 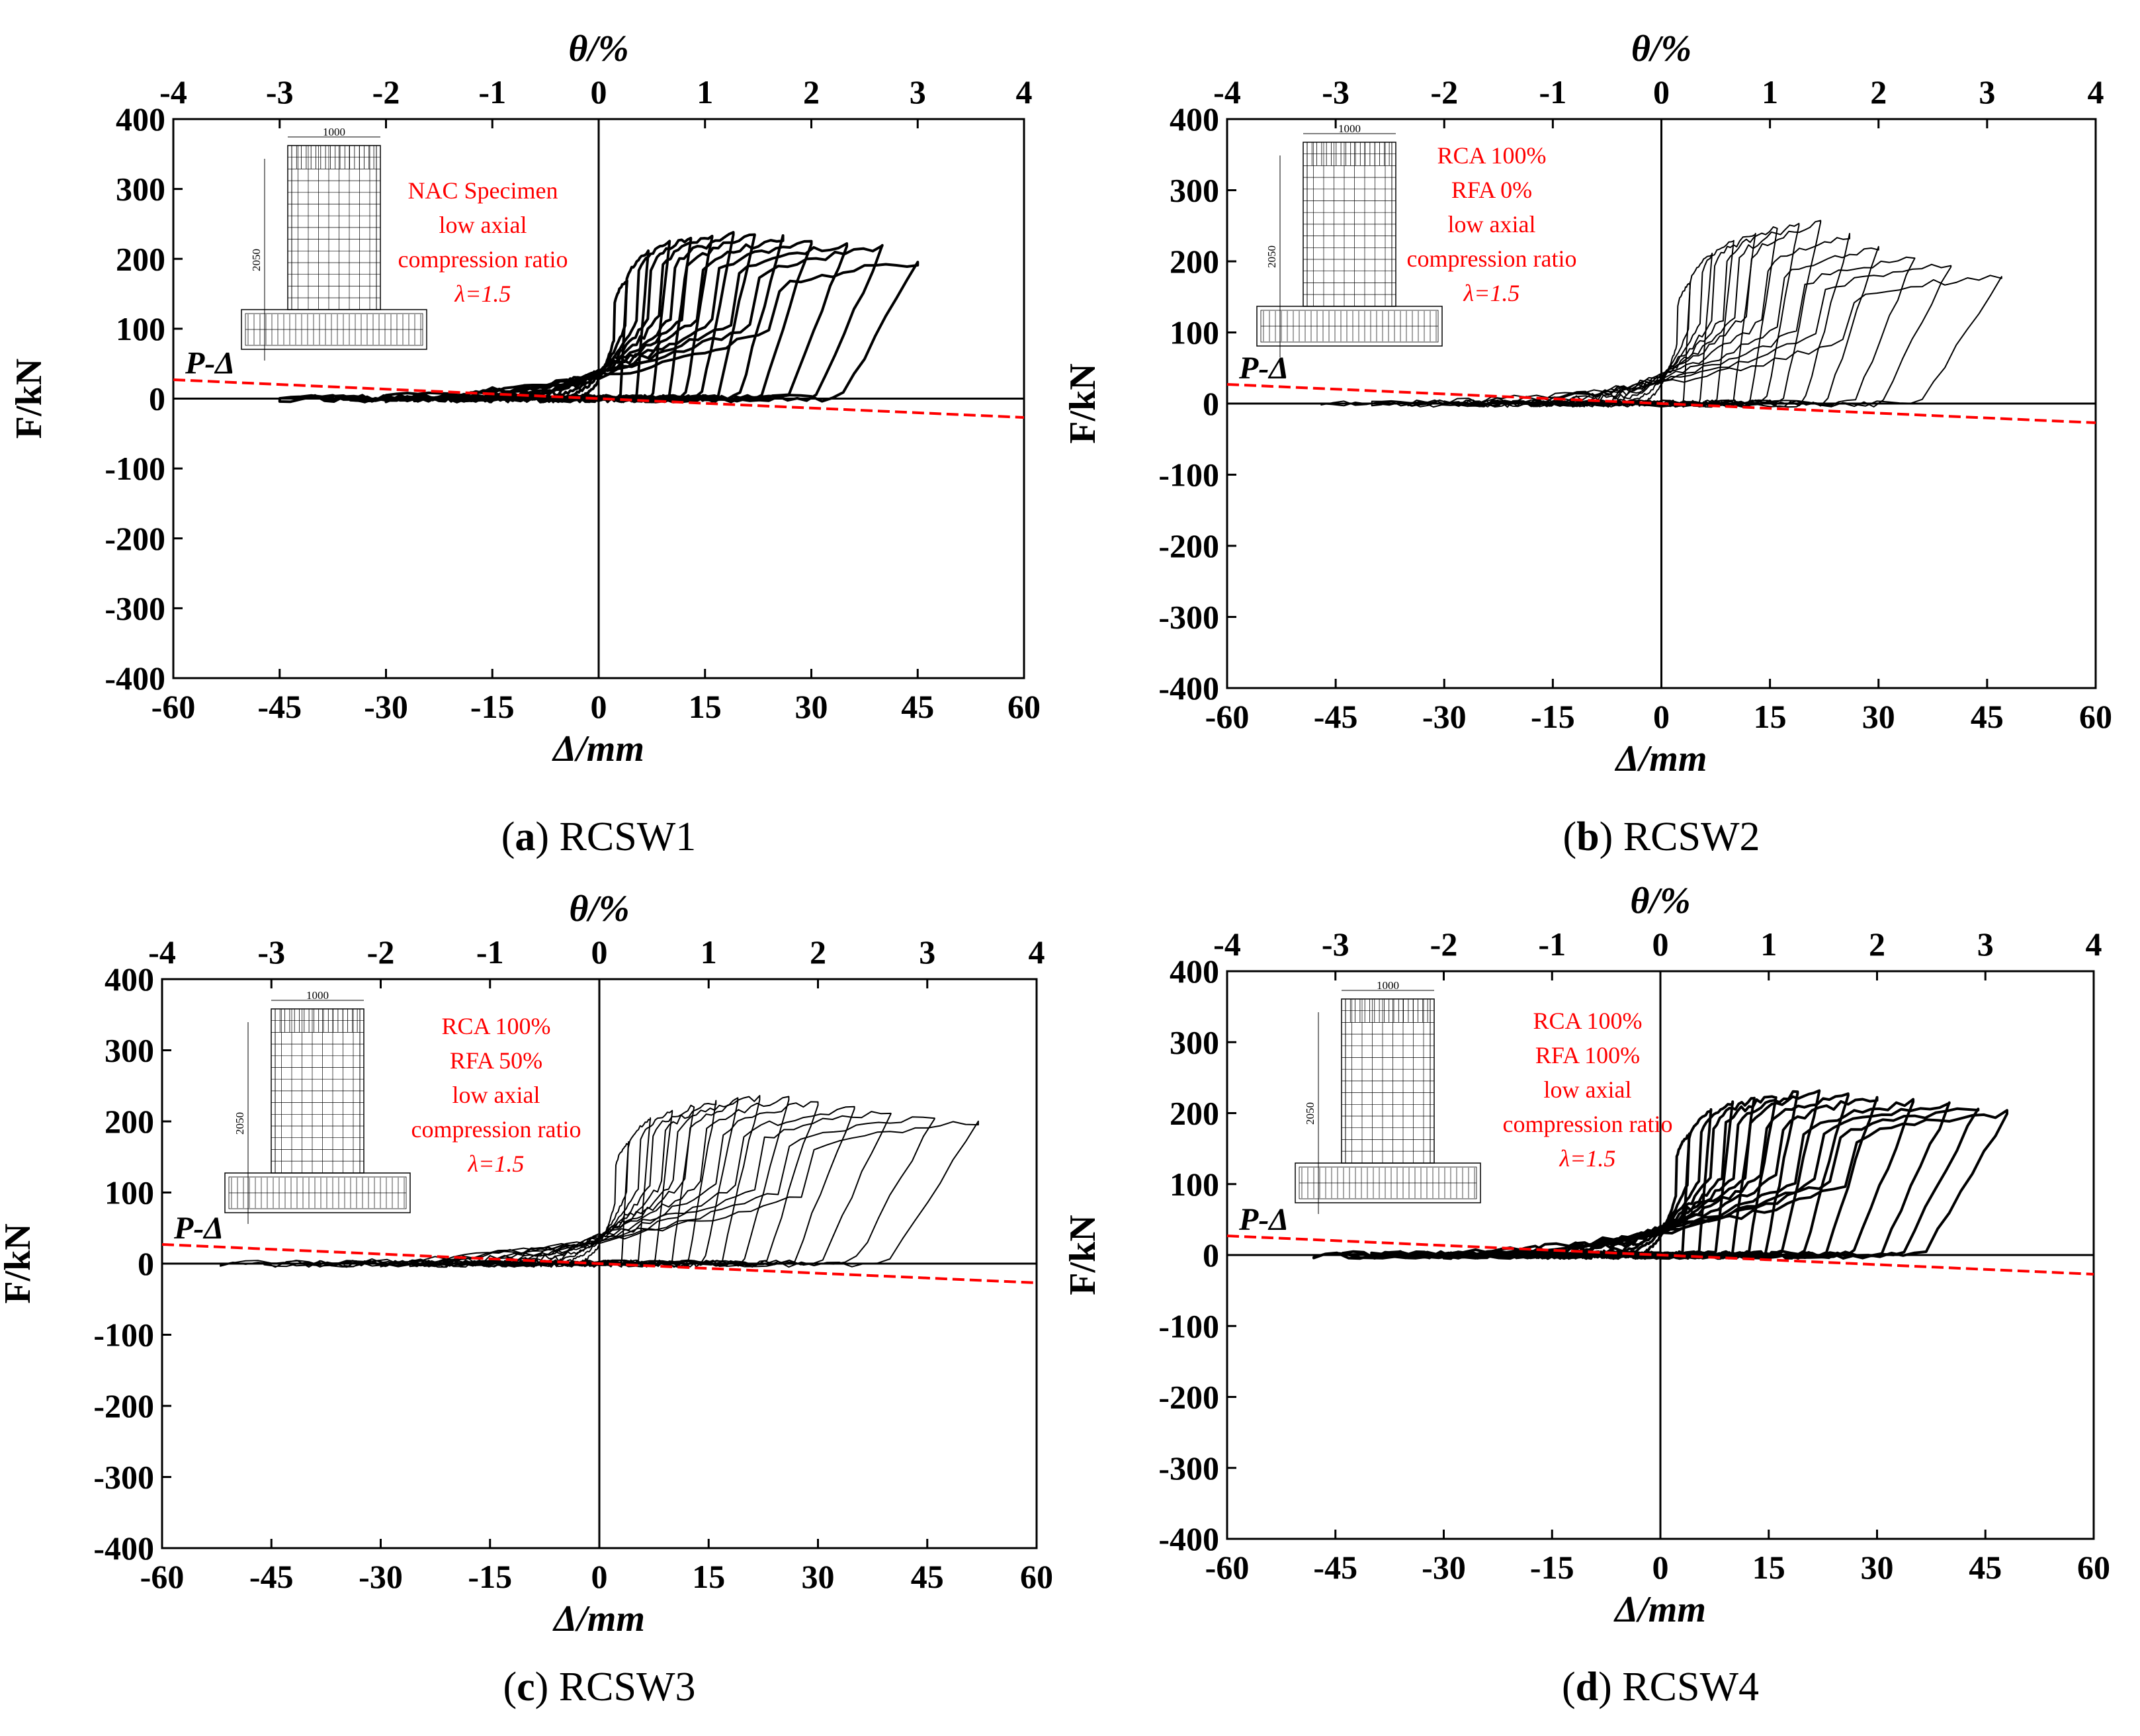 What do you see at coordinates (1194, 1184) in the screenshot?
I see `y-tick-label: 100` at bounding box center [1194, 1184].